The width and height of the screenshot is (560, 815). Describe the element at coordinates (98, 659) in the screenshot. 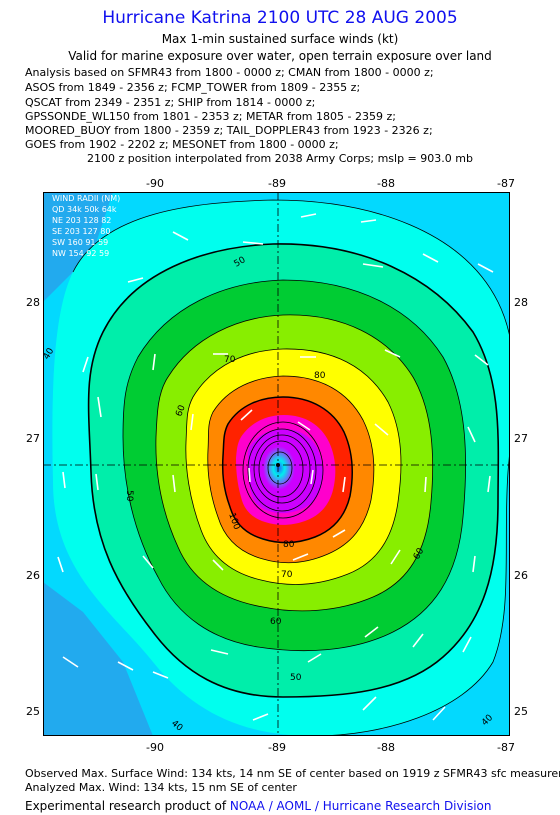

I see `low-wind-corner` at that location.